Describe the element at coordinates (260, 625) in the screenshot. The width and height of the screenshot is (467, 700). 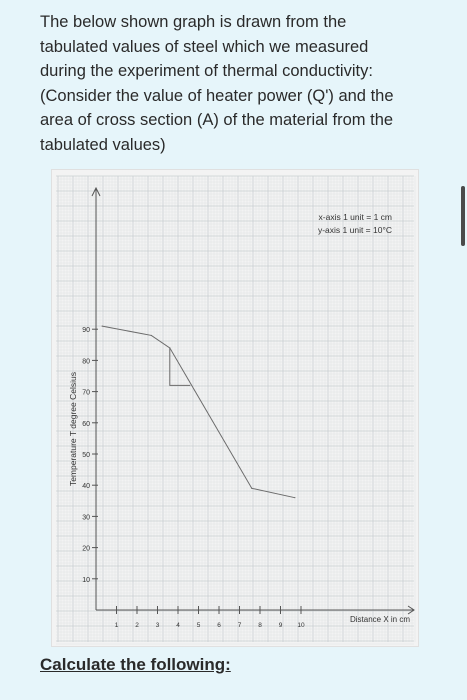
I see `x-tick-label: 8` at that location.